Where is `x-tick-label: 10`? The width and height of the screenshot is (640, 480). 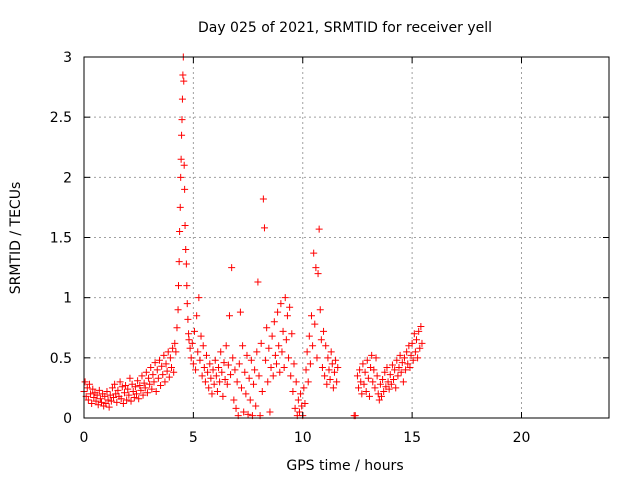 x-tick-label: 10 is located at coordinates (303, 438).